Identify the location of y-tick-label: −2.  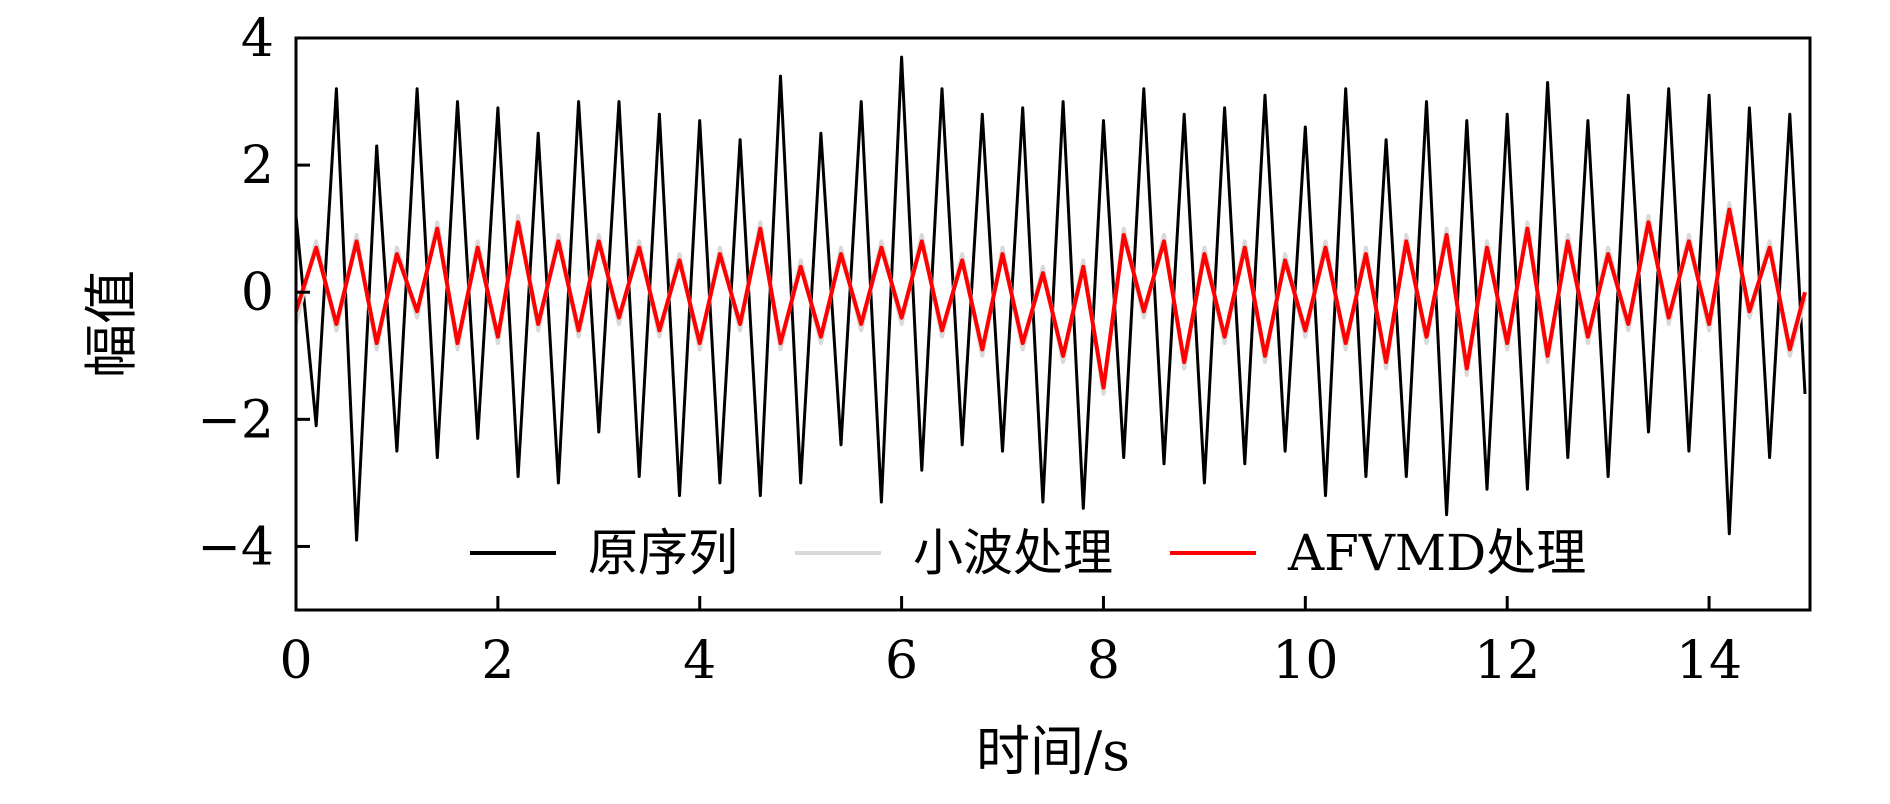
(235, 420).